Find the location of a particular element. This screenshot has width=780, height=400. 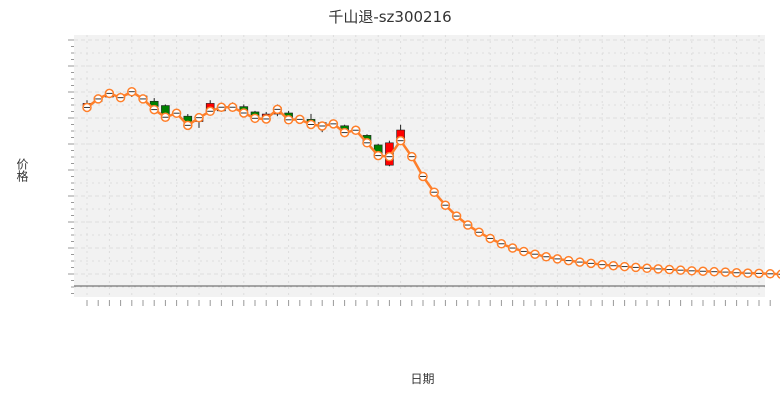

x-axis-label: 日期 is located at coordinates (422, 379).